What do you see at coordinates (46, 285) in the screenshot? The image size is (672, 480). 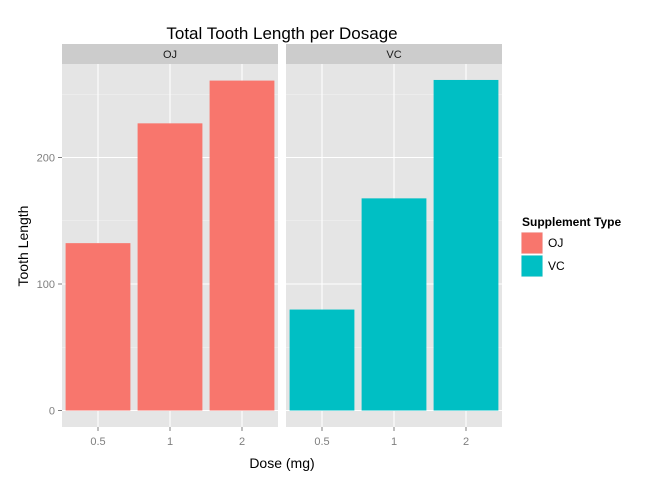 I see `y-tick-label: 100` at bounding box center [46, 285].